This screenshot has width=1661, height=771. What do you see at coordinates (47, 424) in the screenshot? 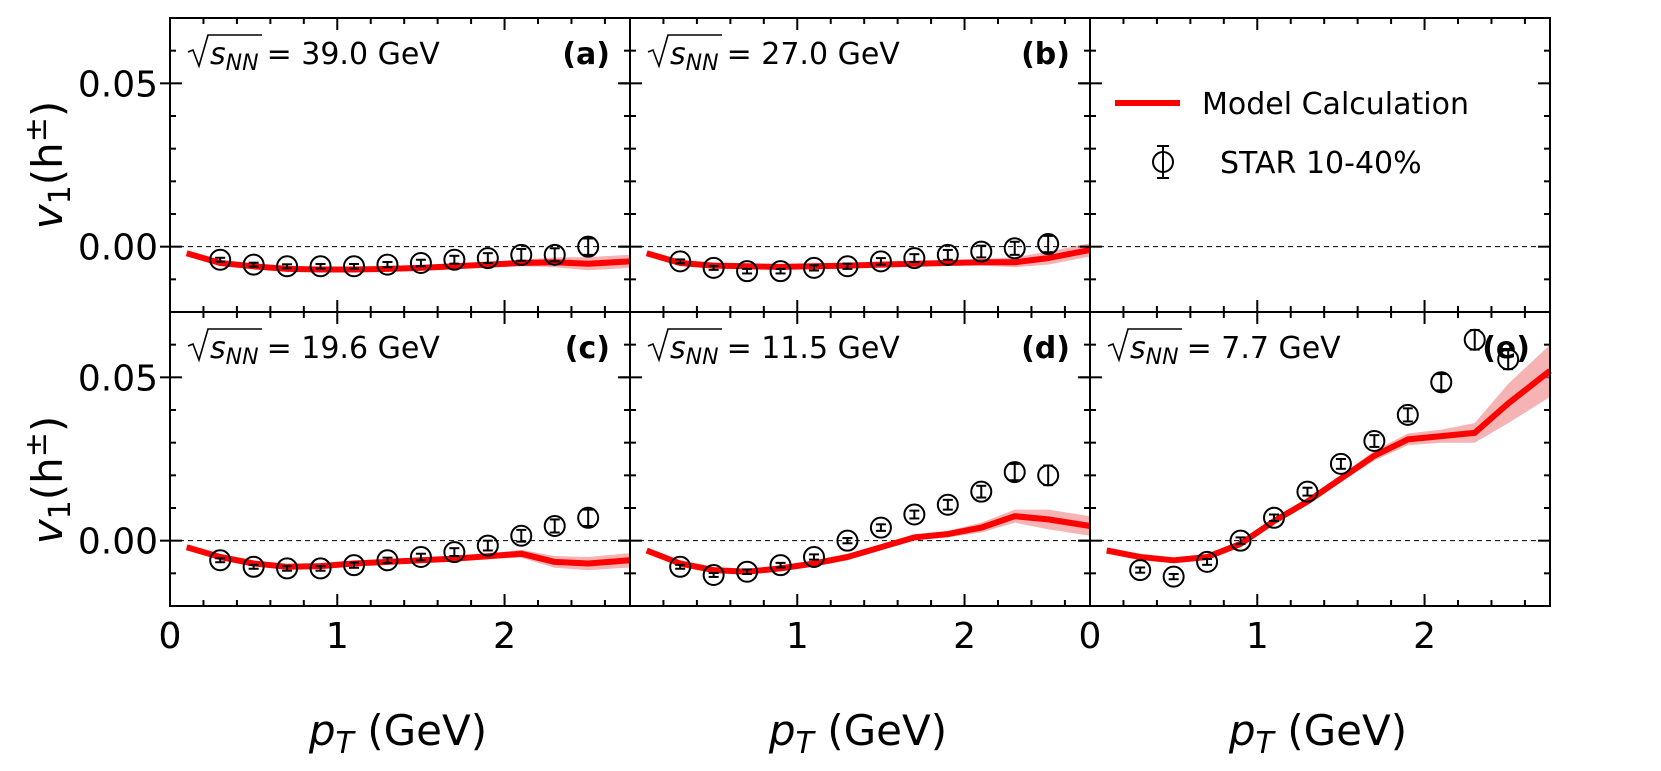
I see `ylabel-close: )` at bounding box center [47, 424].